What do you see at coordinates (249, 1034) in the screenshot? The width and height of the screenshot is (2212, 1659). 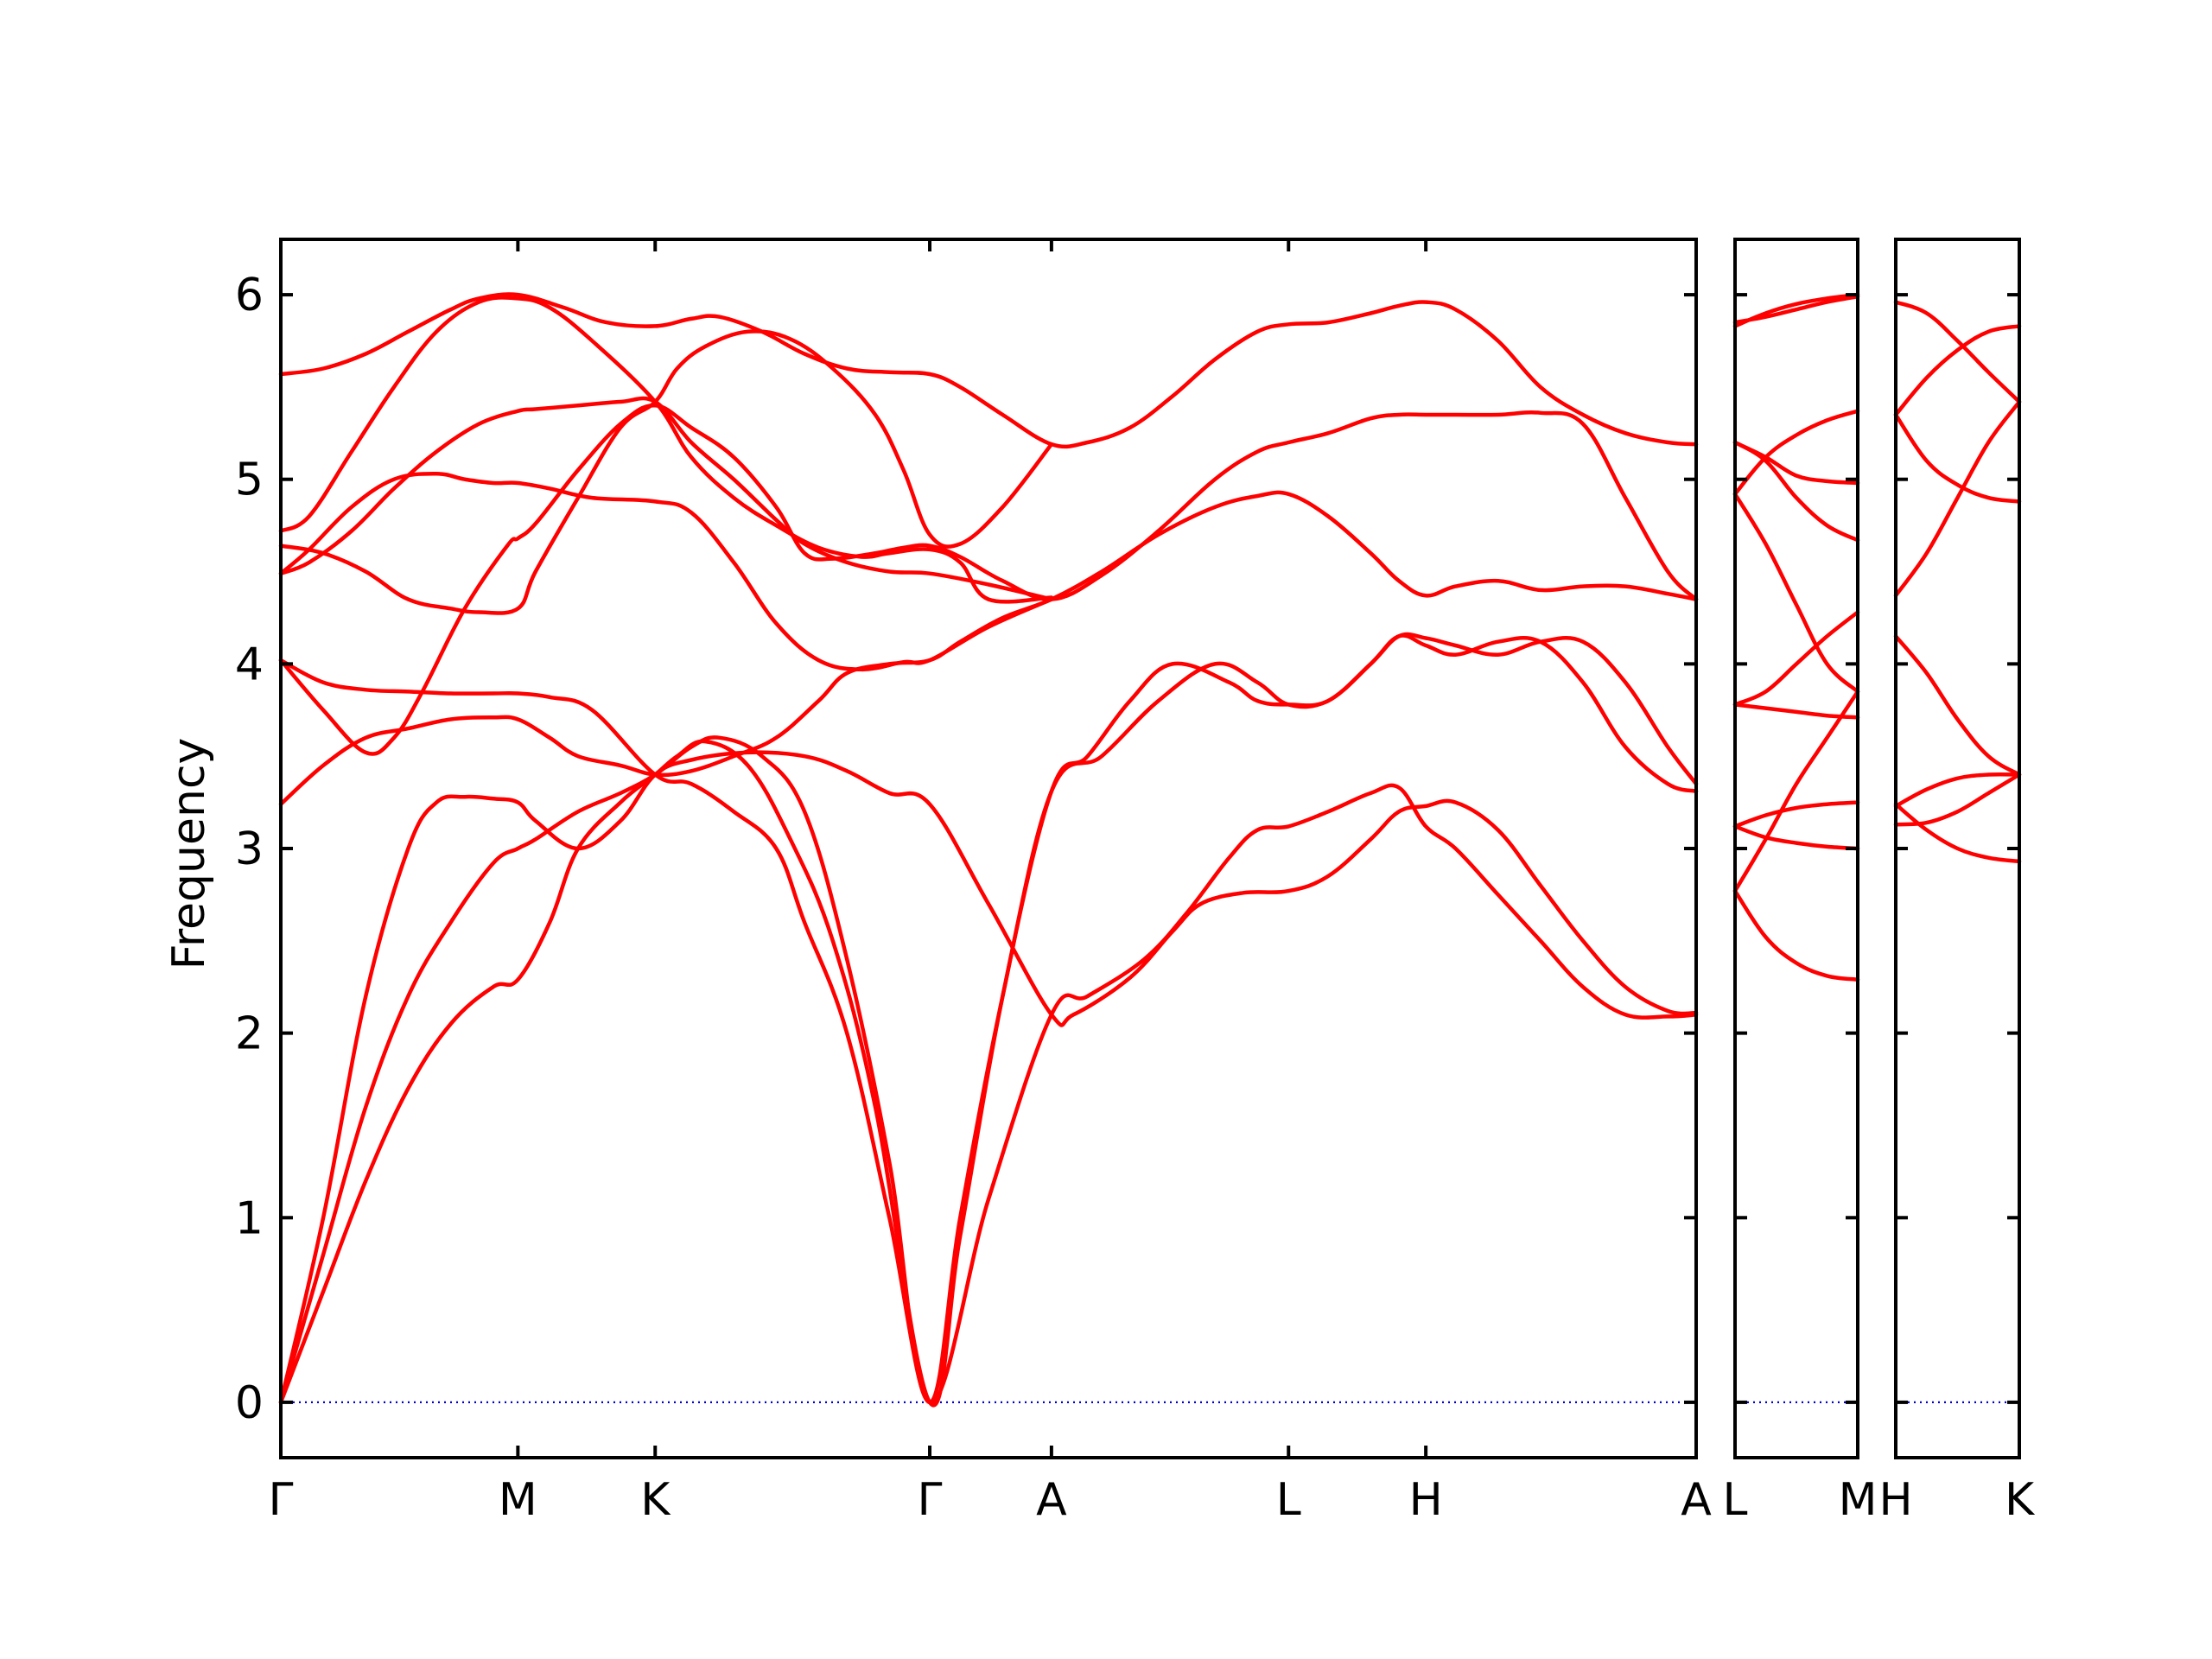 I see `y-tick-label: 2` at bounding box center [249, 1034].